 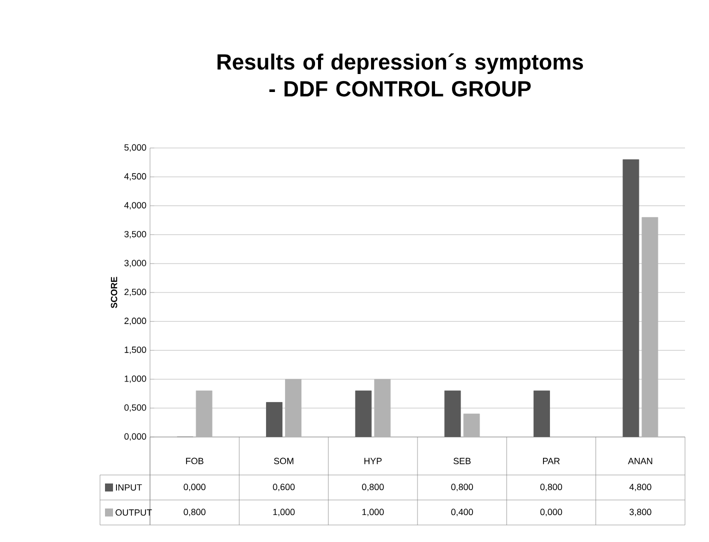 I want to click on y-tick-label: 0,000, so click(x=135, y=437).